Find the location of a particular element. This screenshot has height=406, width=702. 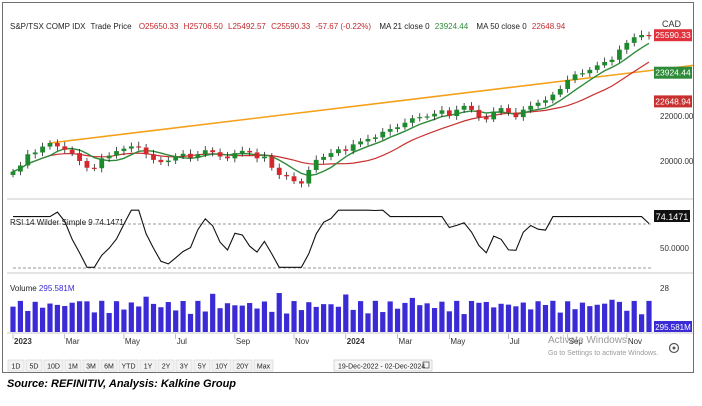

range-button-label: YTD is located at coordinates (129, 367).